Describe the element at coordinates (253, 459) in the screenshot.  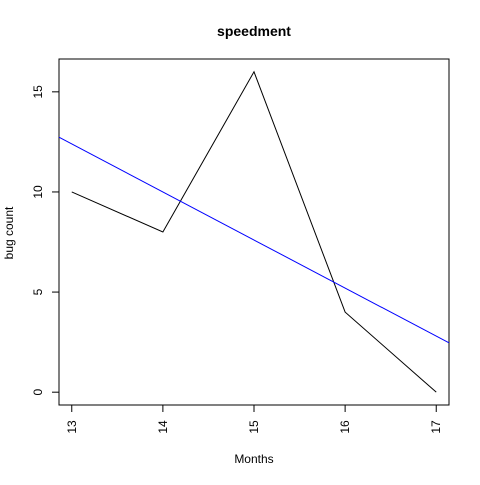
I see `x-axis-label: Months` at that location.